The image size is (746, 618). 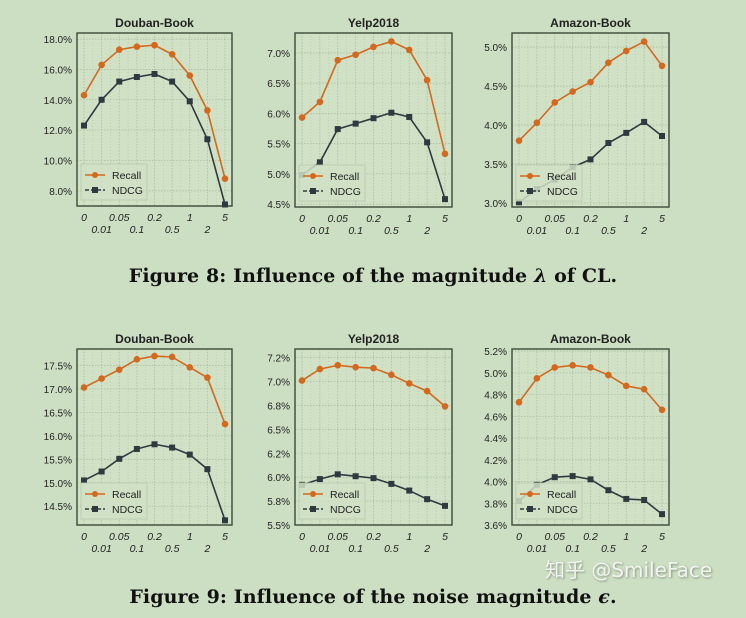 What do you see at coordinates (374, 23) in the screenshot?
I see `chart-title: Yelp2018` at bounding box center [374, 23].